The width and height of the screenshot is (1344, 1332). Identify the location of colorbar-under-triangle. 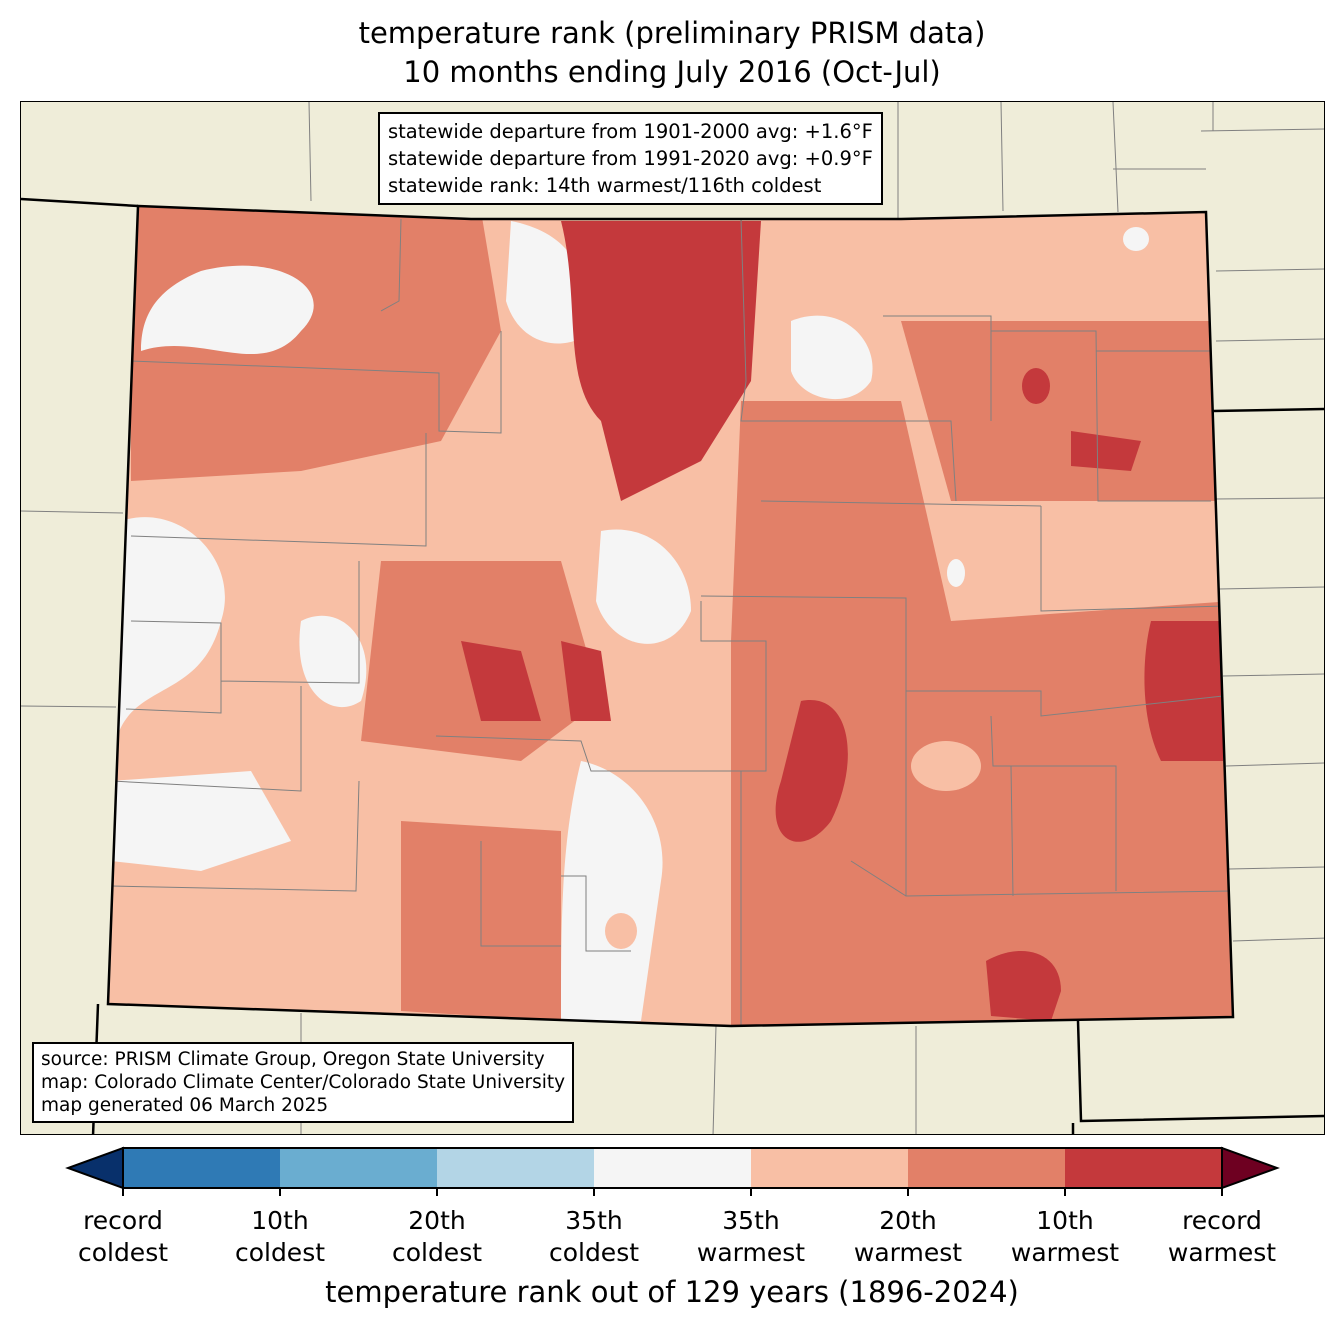
(94, 1168).